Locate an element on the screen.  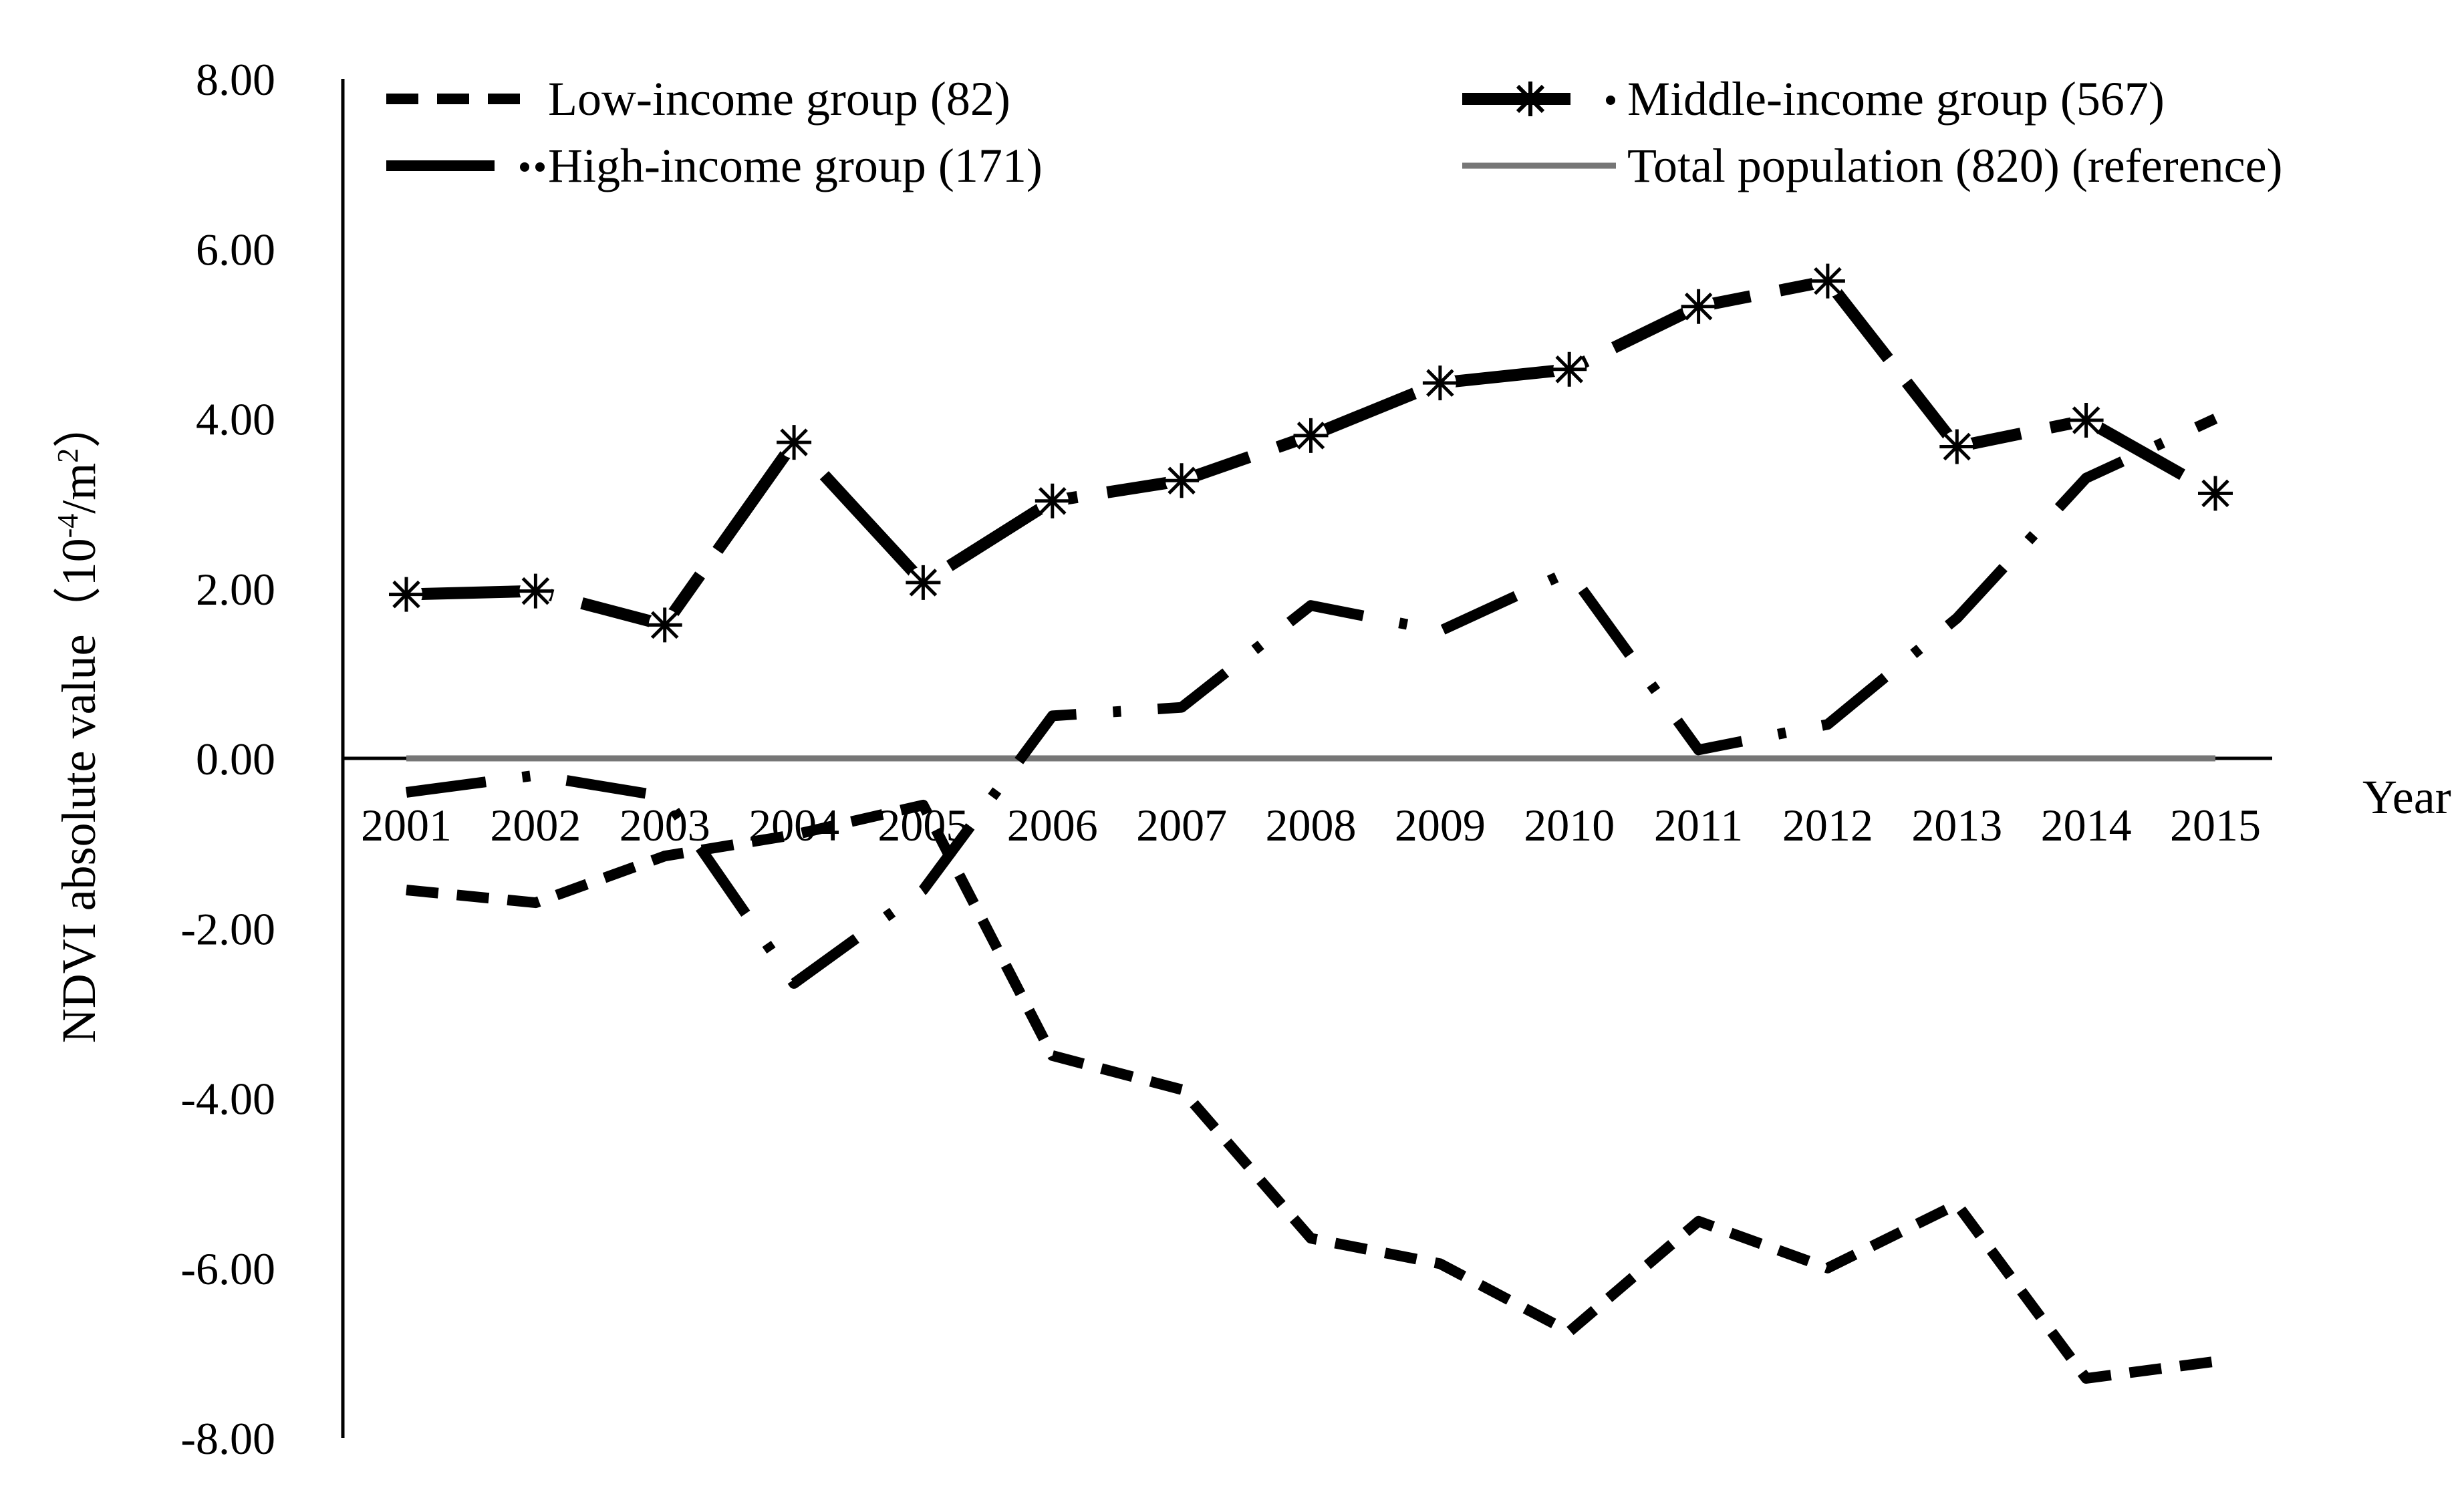
y-axis-title: NDVI absolute value（10-4/m2） is located at coordinates (78, 722).